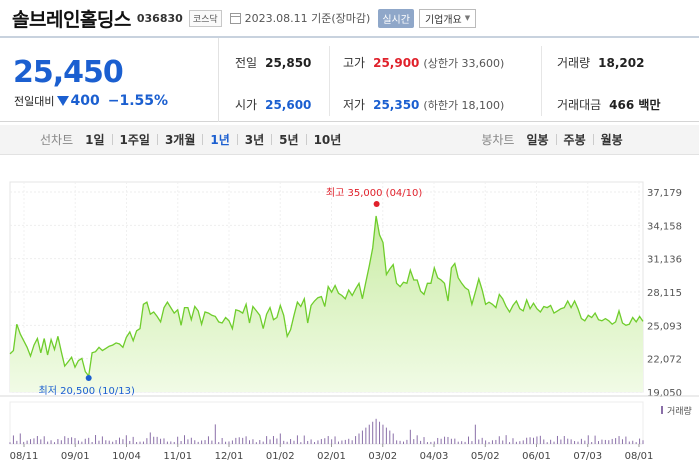 The height and width of the screenshot is (476, 699). Describe the element at coordinates (664, 360) in the screenshot. I see `y-tick-label: 22,072` at that location.